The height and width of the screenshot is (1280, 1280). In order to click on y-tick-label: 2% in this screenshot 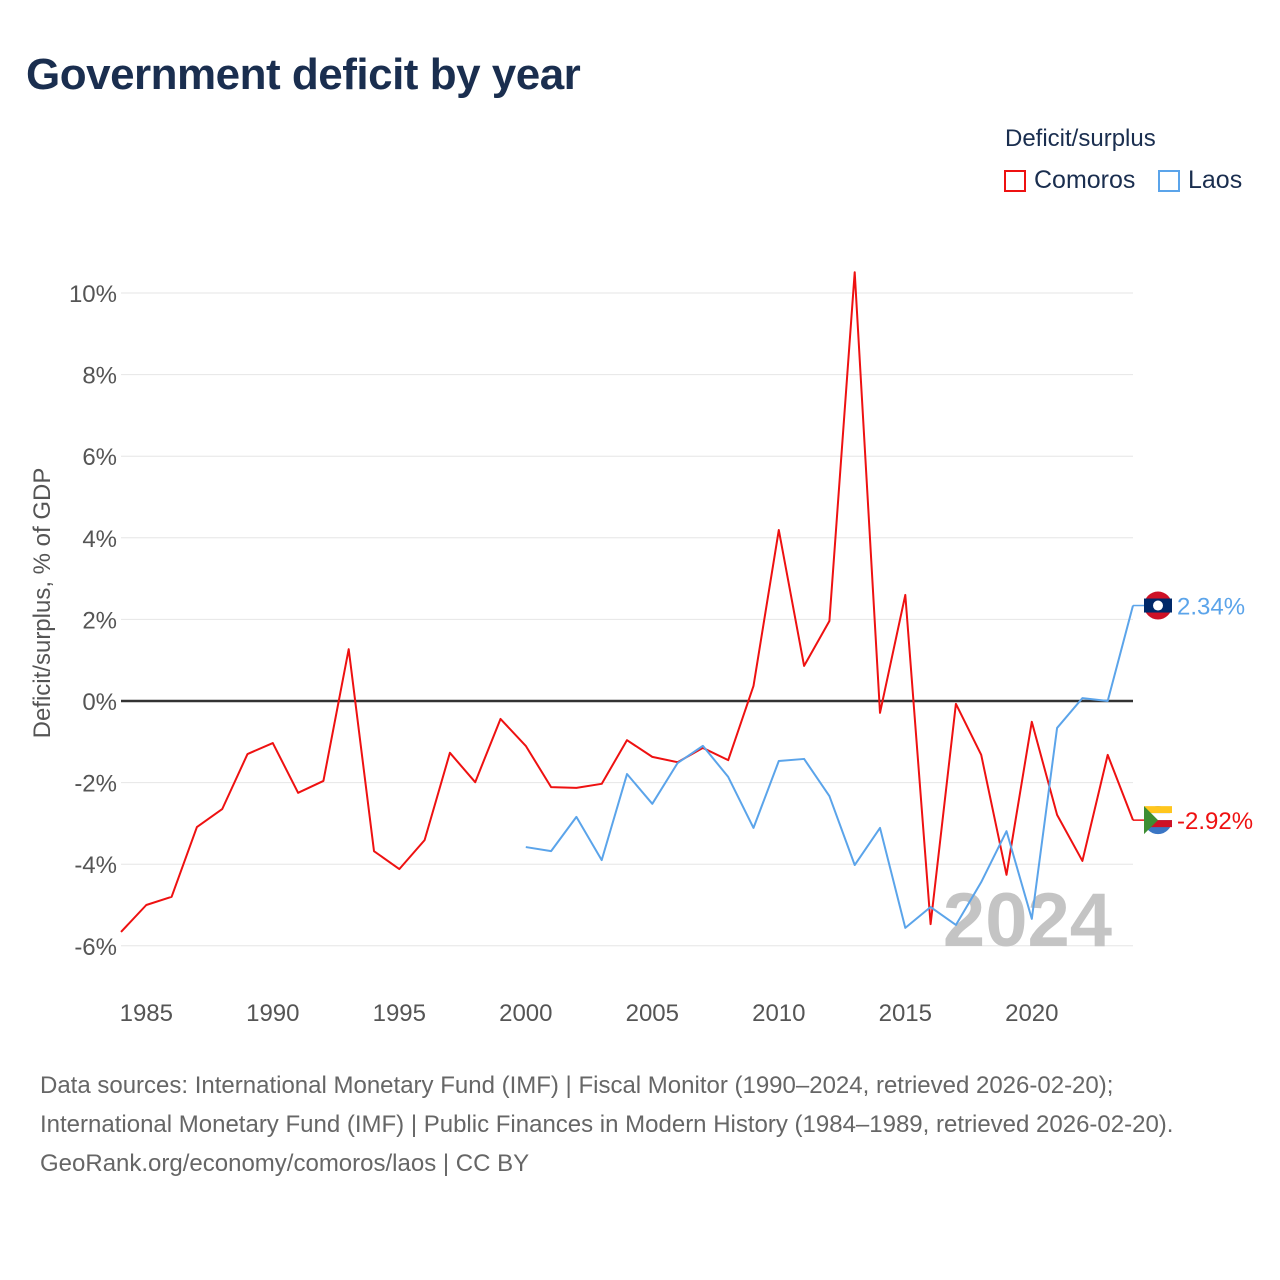, I will do `click(99, 620)`.